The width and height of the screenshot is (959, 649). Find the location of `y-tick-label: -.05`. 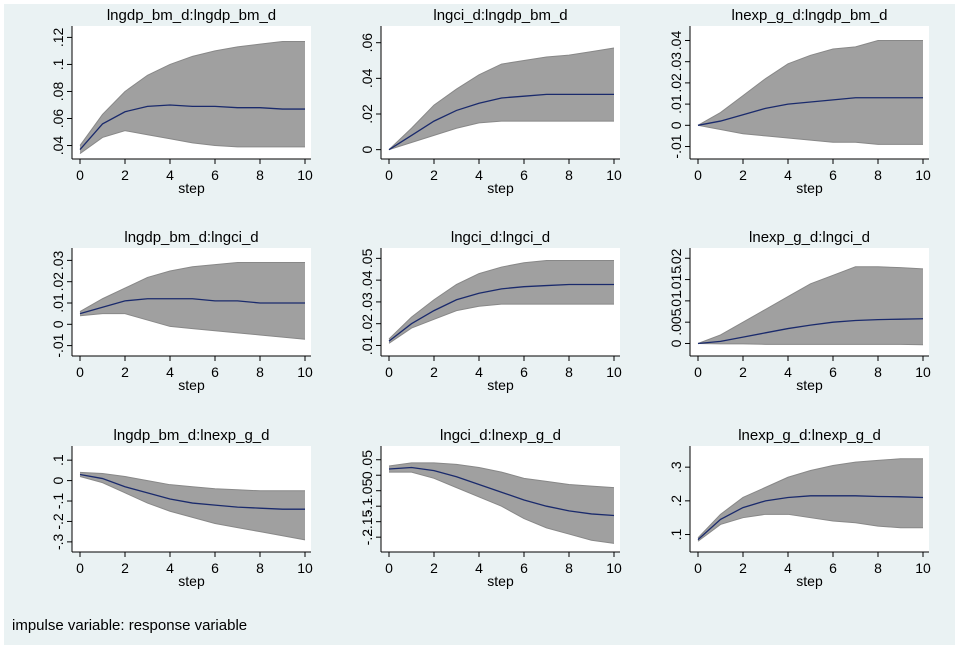

y-tick-label: -.05 is located at coordinates (367, 490).